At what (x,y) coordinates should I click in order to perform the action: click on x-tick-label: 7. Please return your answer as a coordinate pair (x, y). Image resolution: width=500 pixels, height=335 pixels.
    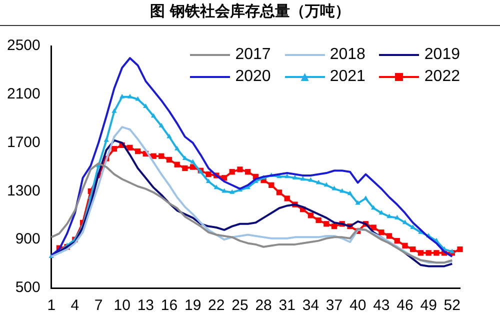
    Looking at the image, I should click on (98, 305).